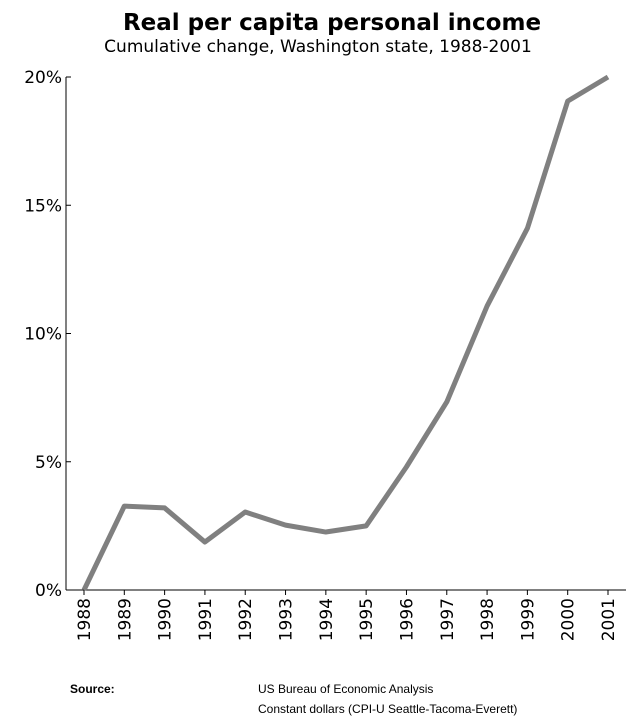 This screenshot has height=721, width=629. Describe the element at coordinates (246, 619) in the screenshot. I see `x-tick-label: 1992` at that location.